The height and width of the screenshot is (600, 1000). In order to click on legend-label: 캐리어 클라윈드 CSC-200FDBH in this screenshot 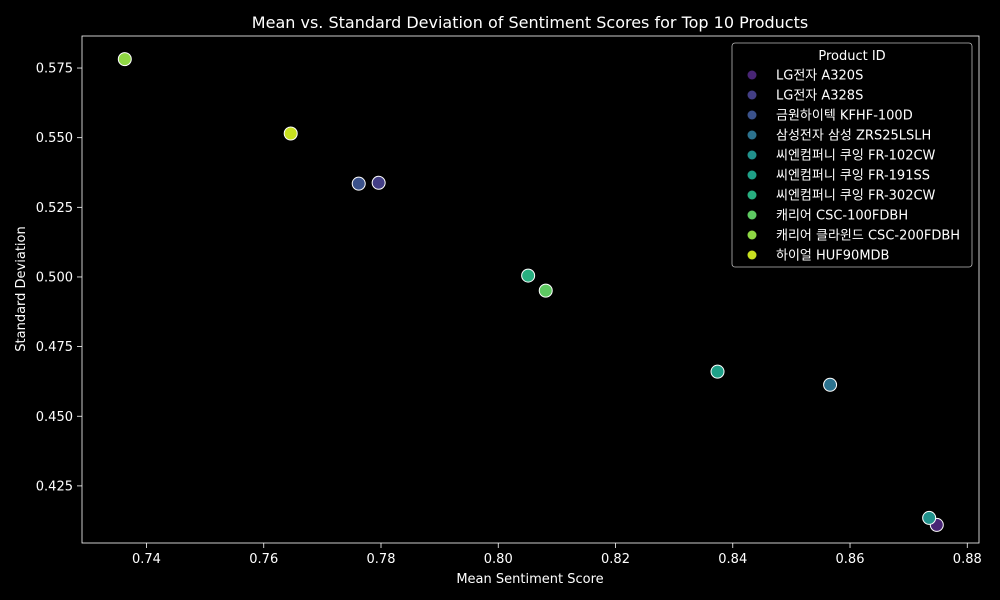, I will do `click(868, 236)`.